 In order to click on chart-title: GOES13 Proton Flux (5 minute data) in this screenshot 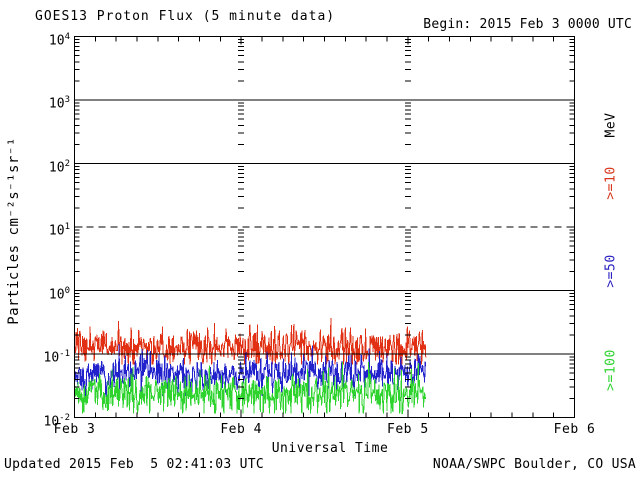, I will do `click(185, 16)`.